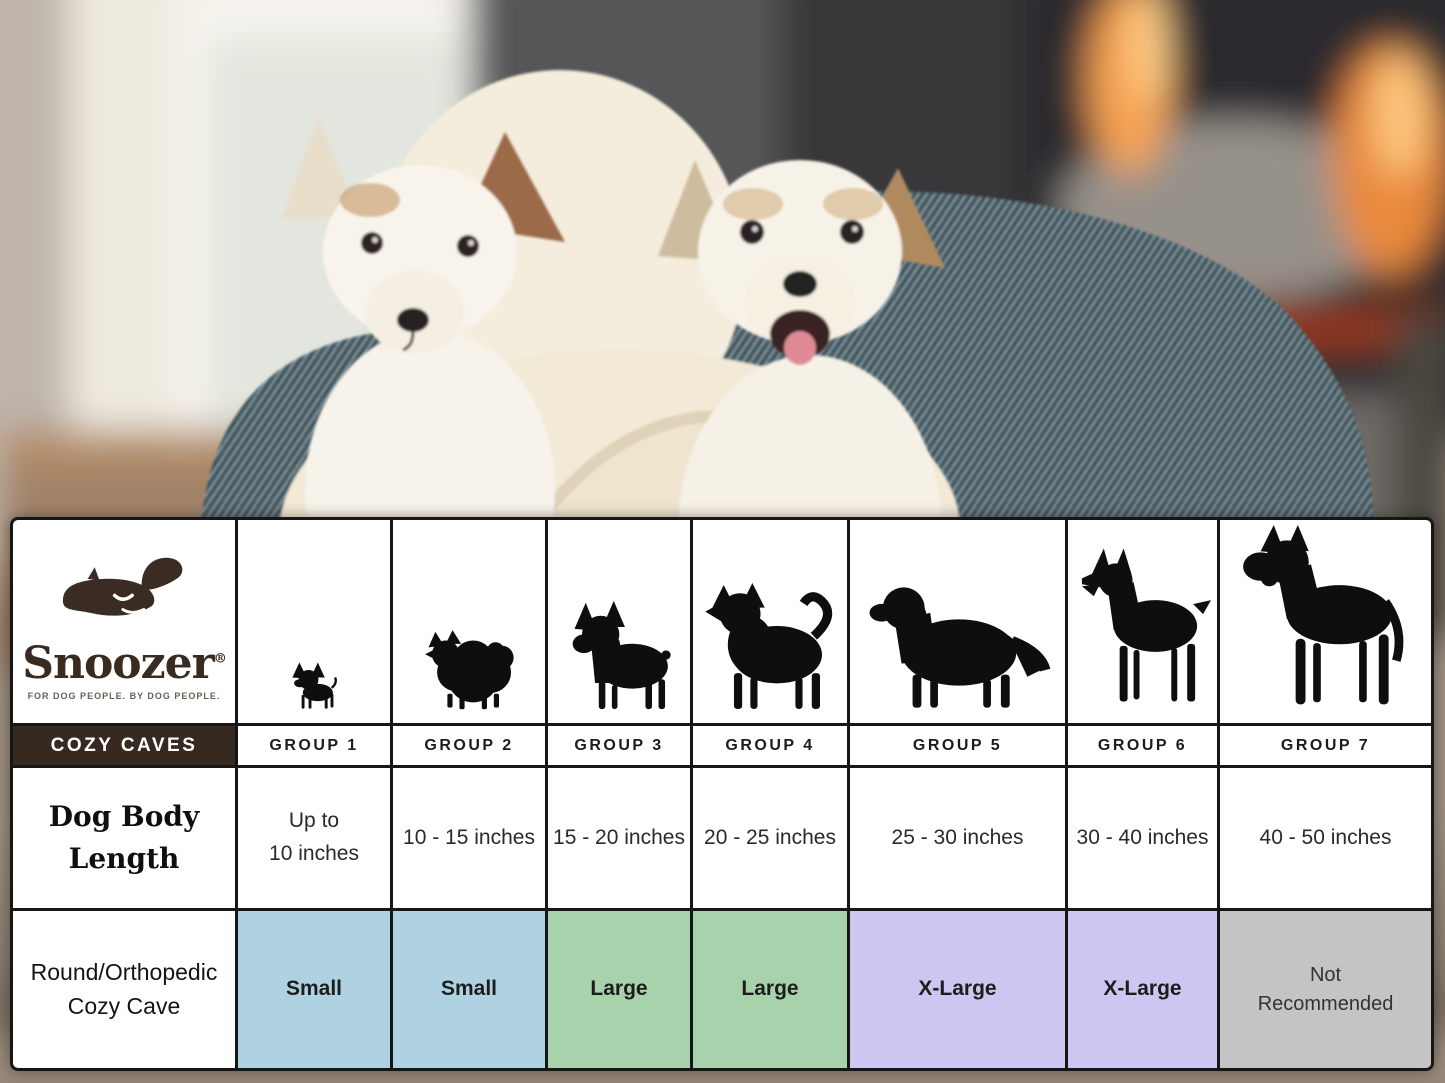  Describe the element at coordinates (1141, 836) in the screenshot. I see `group-6-body-length: 30 - 40 inches` at that location.